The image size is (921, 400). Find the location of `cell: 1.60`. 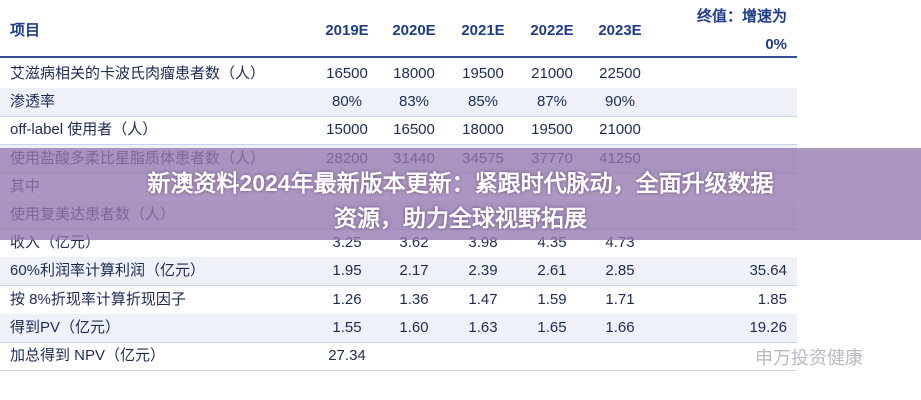

cell: 1.60 is located at coordinates (414, 327).